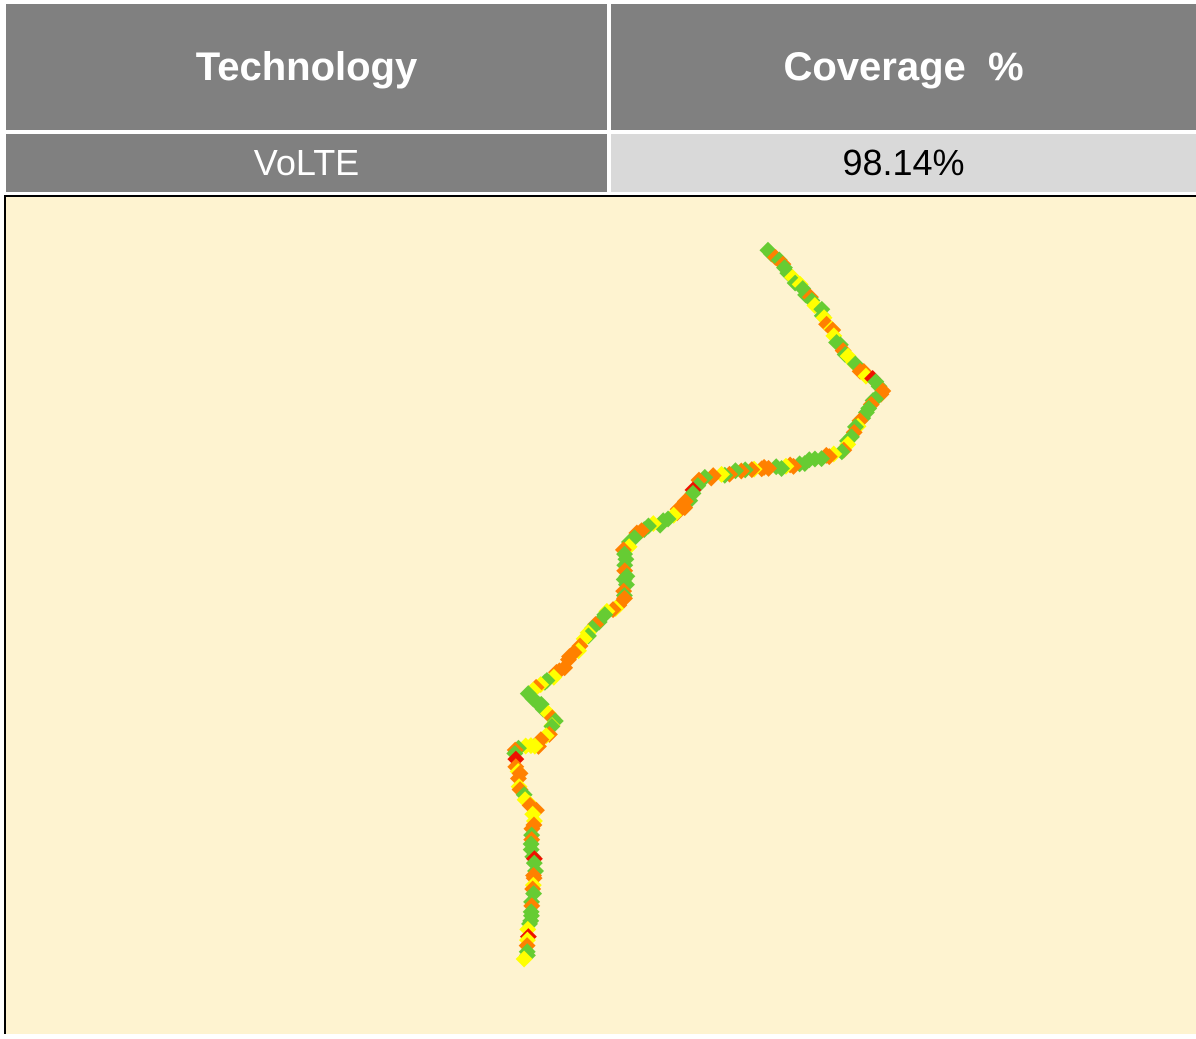  What do you see at coordinates (903, 67) in the screenshot?
I see `header-cell: Coverage %` at bounding box center [903, 67].